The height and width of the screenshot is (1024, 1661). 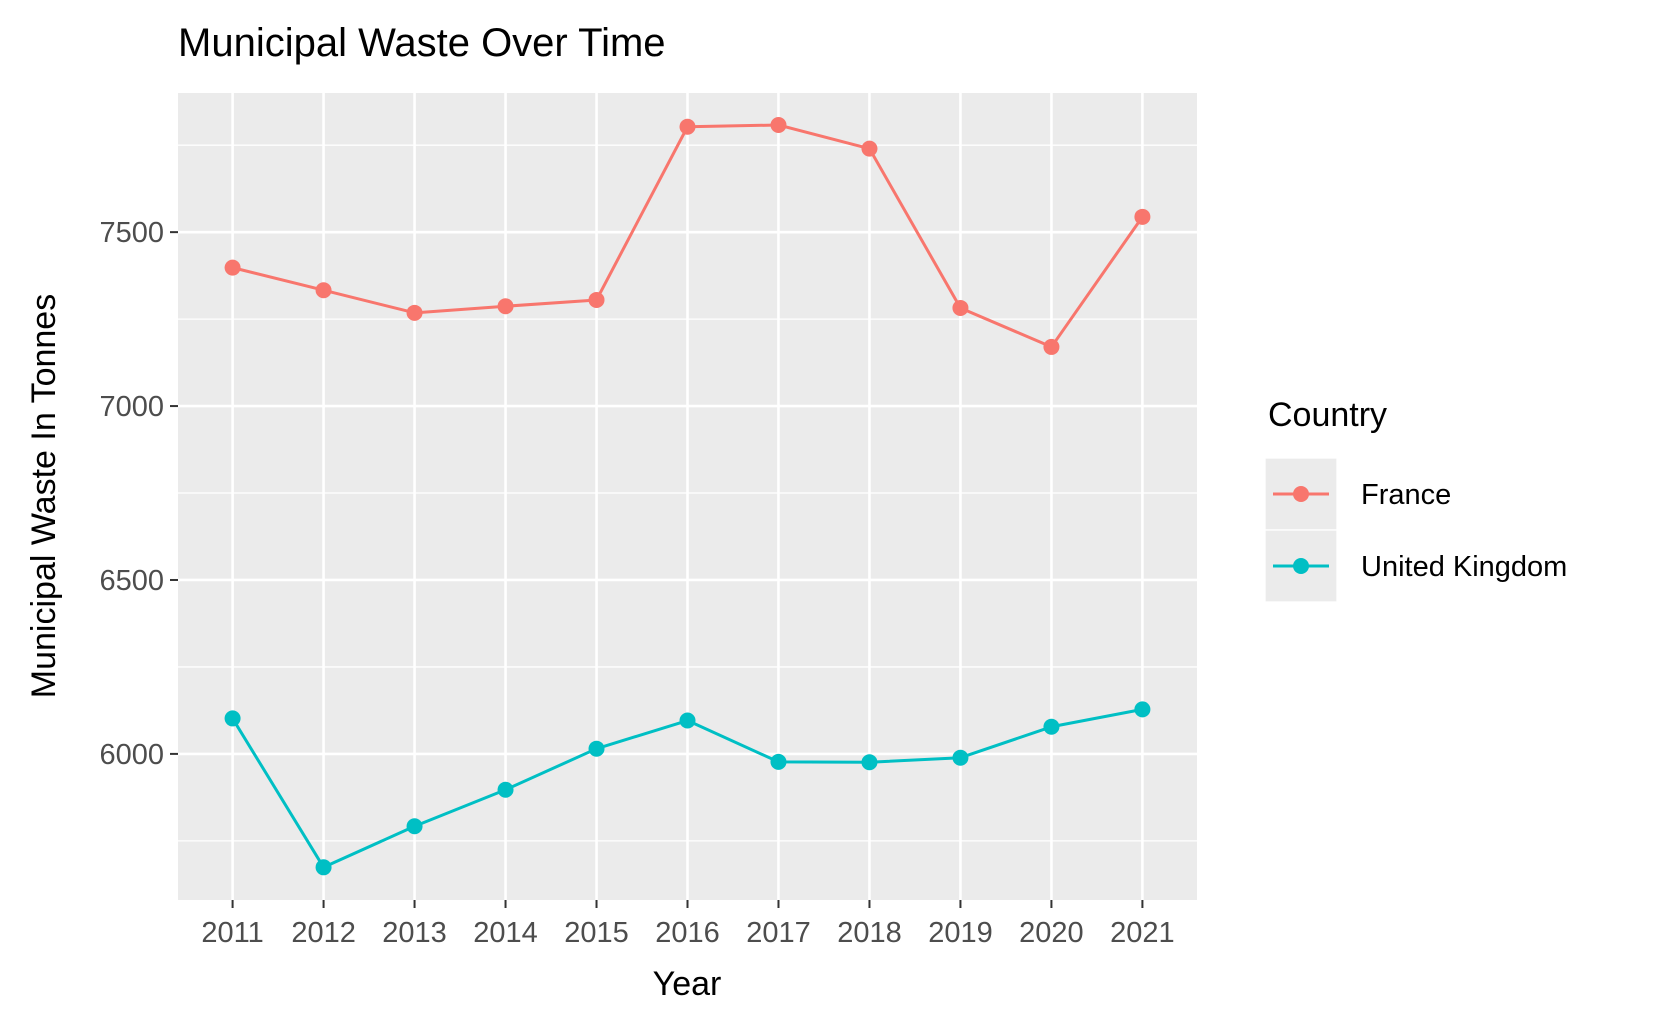 I want to click on x-tick-label: 2016, so click(x=687, y=933).